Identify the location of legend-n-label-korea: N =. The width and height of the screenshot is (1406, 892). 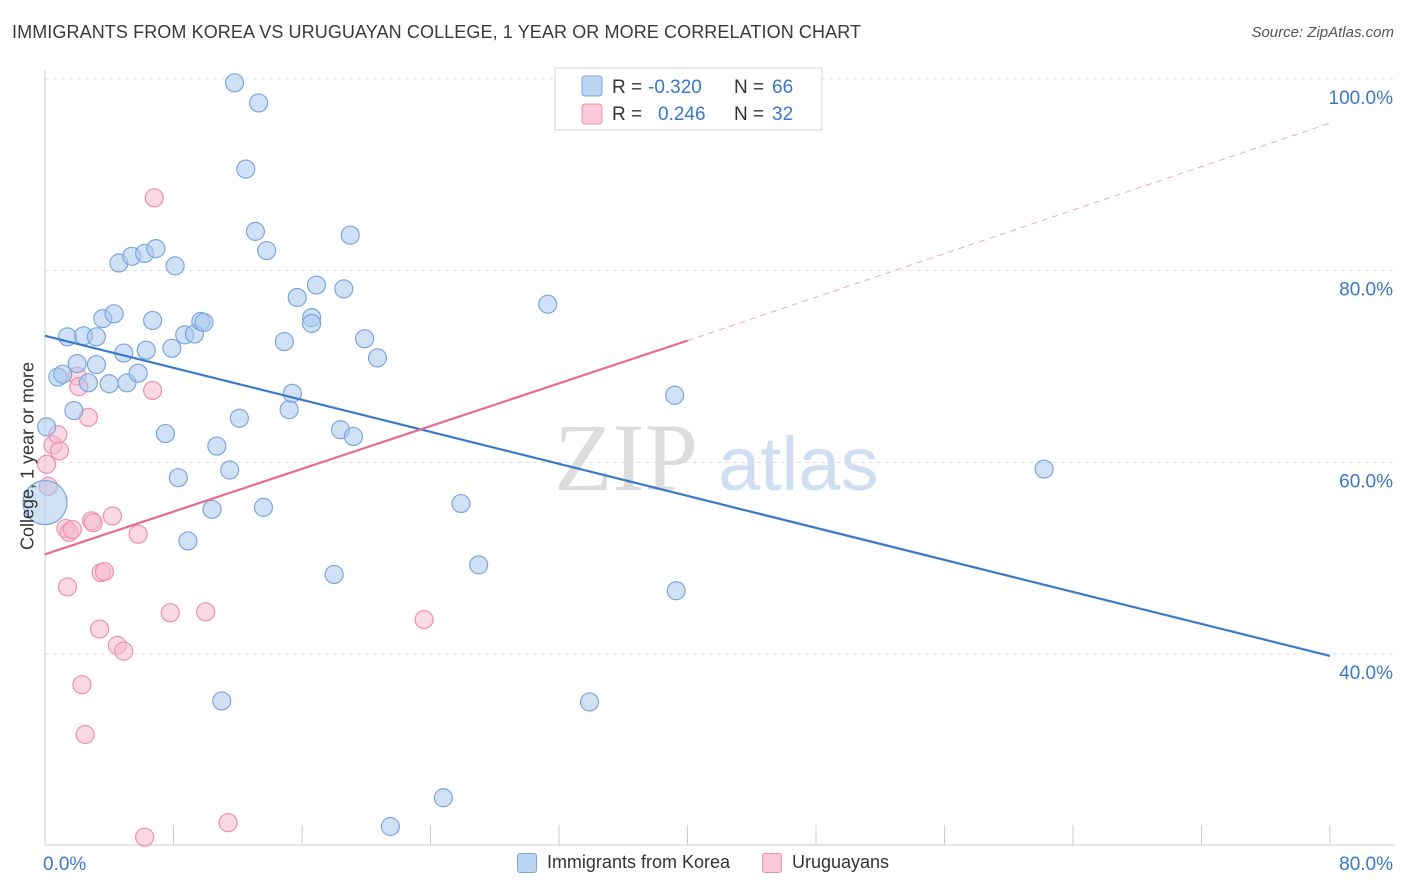
(749, 87).